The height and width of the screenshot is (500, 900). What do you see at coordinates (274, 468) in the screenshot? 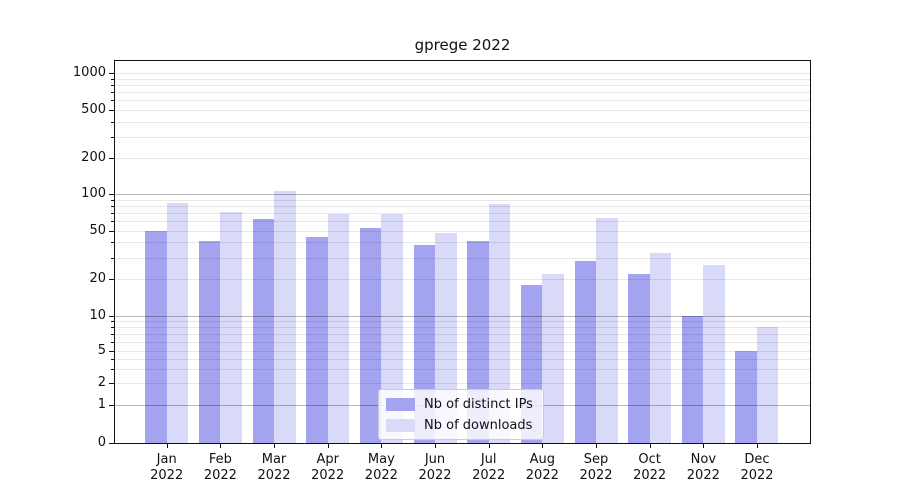
I see `x-tick-label: Mar 2022` at bounding box center [274, 468].